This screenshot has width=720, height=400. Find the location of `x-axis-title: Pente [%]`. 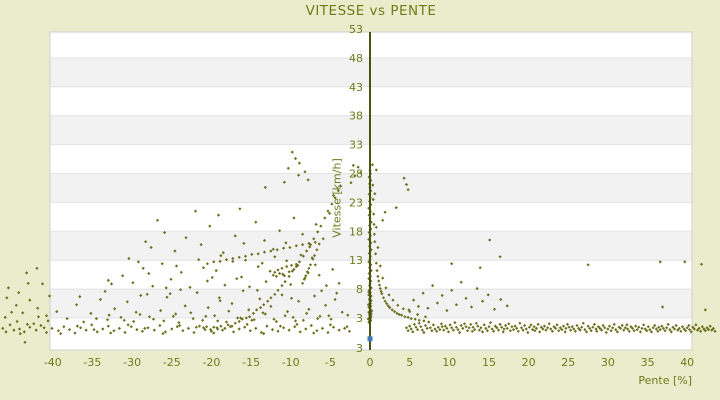

x-axis-title: Pente [%] is located at coordinates (665, 380).